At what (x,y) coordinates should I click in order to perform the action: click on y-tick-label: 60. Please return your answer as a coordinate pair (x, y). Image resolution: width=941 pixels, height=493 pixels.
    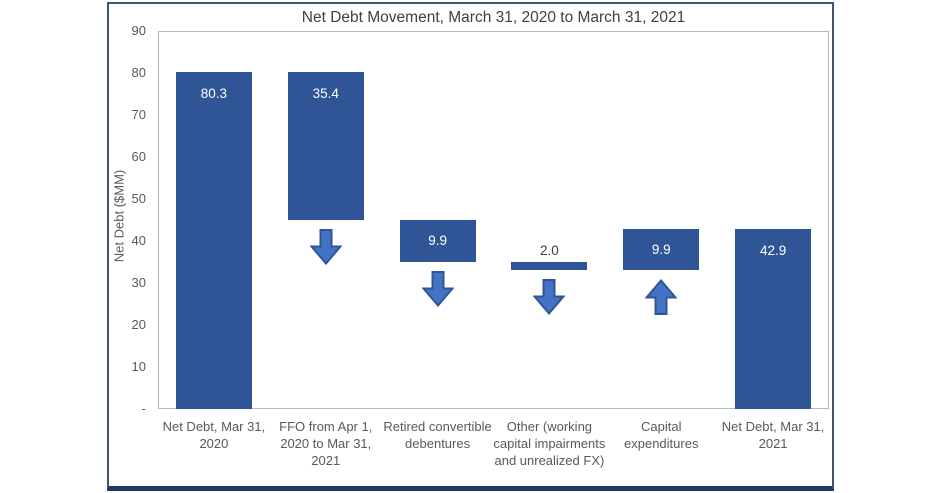
    Looking at the image, I should click on (138, 156).